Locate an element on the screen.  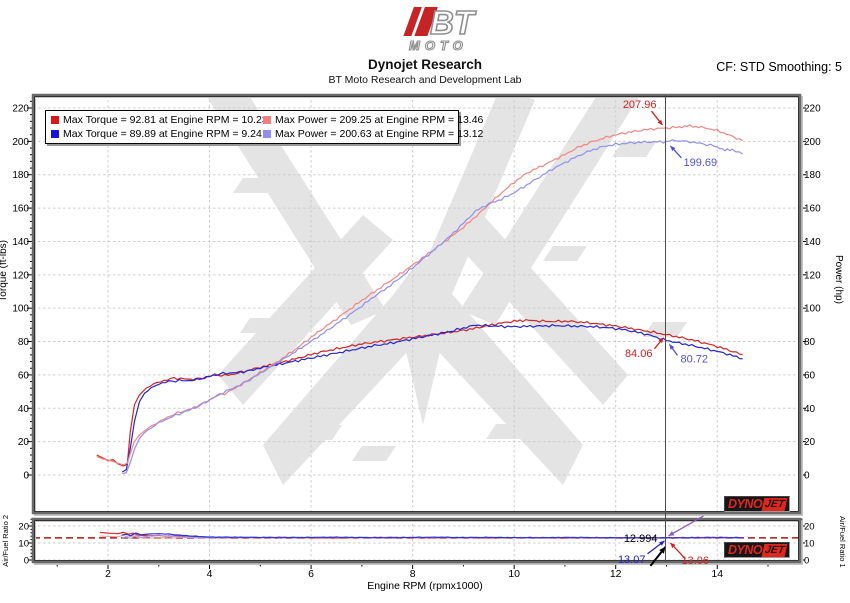
dynojet-logo-afr: DYNO JET is located at coordinates (757, 550).